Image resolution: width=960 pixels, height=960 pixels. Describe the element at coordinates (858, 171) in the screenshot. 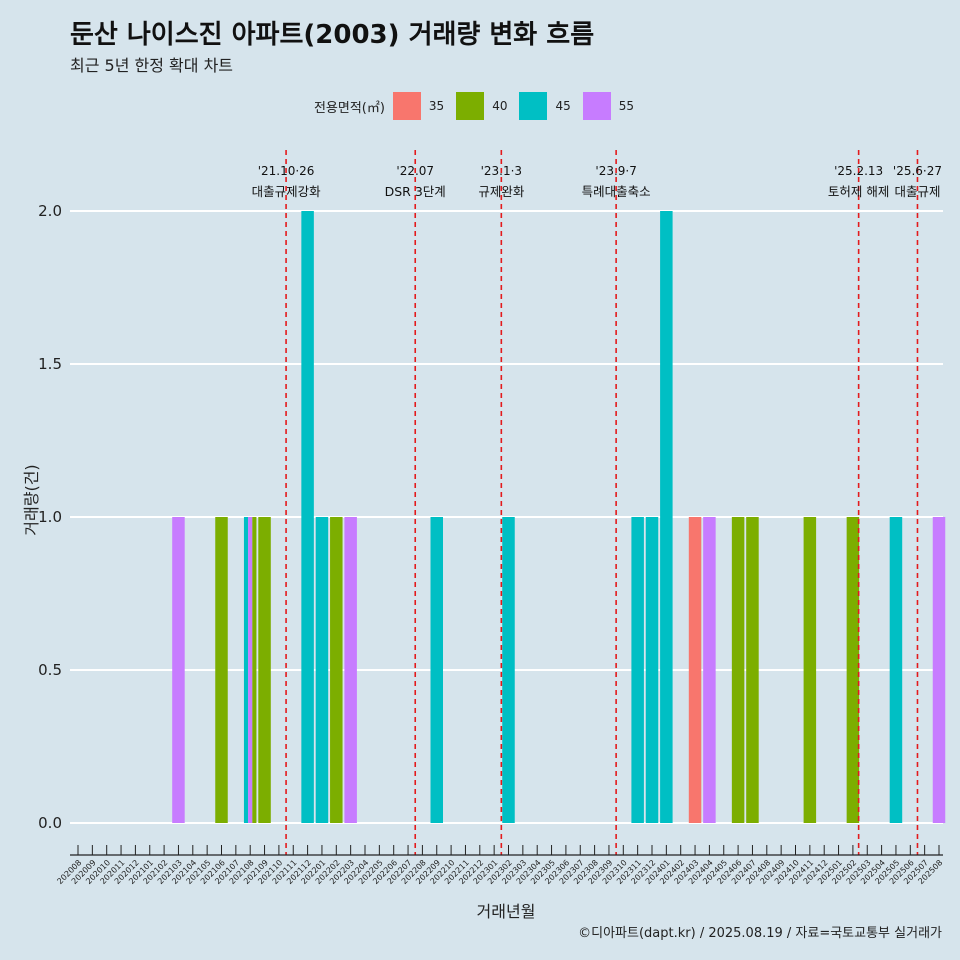

I see `event-date-label: '25.2.13` at that location.